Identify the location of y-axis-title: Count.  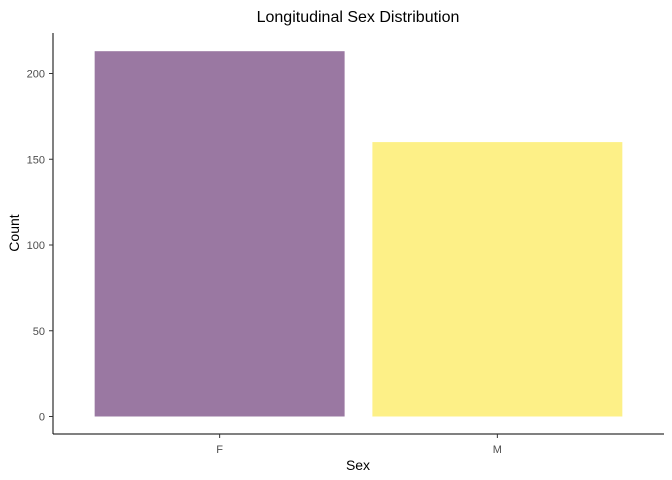
(14, 232).